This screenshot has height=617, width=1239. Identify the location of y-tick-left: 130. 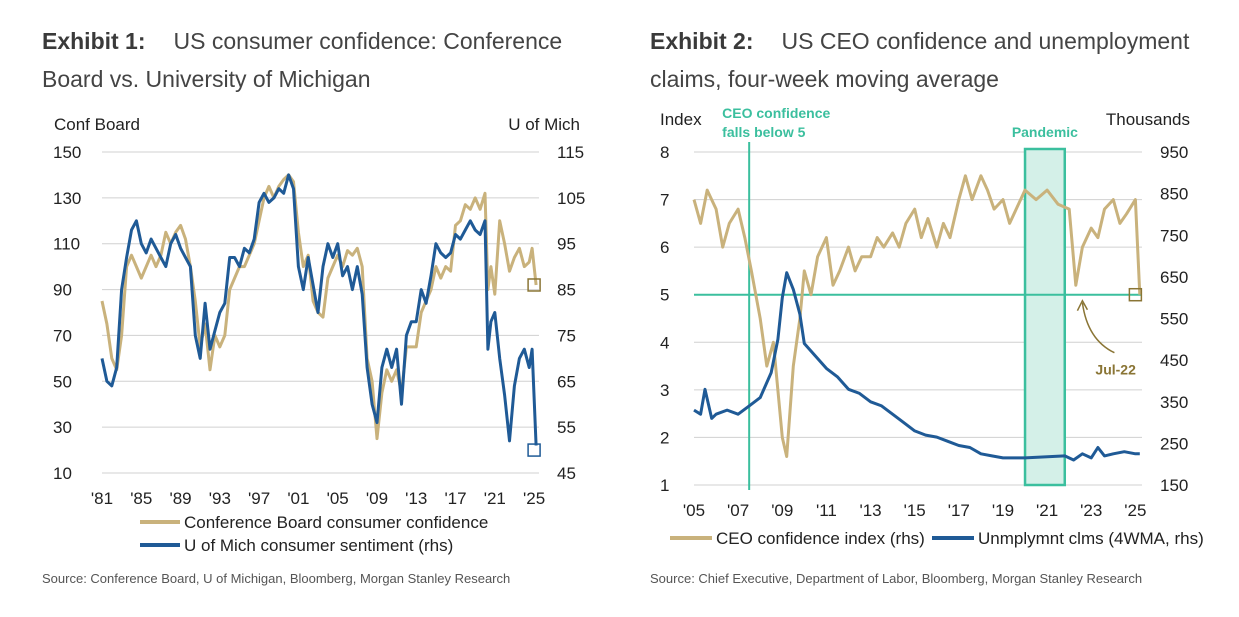
(67, 198).